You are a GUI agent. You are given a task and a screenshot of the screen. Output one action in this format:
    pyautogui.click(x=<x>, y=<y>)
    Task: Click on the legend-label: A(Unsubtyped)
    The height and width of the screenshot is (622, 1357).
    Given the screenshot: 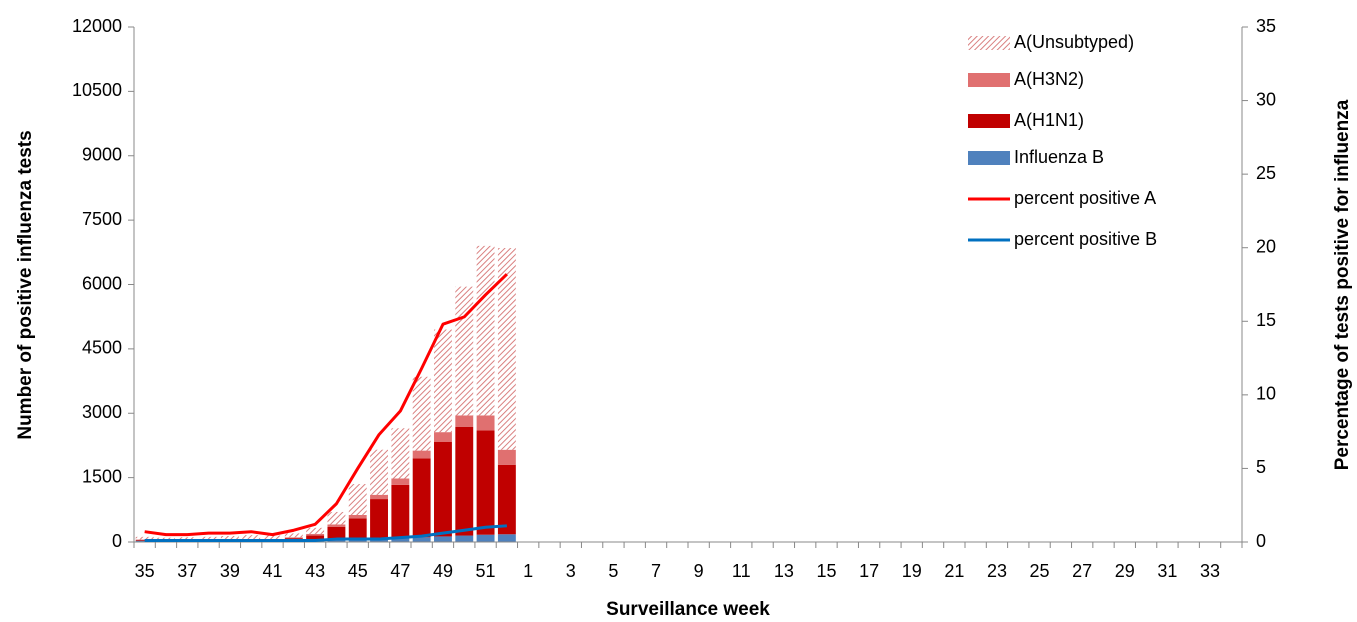 What is the action you would take?
    pyautogui.click(x=1074, y=42)
    